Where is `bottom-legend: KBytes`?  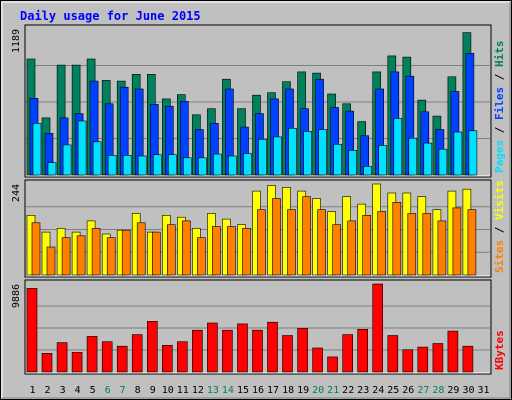 bottom-legend: KBytes is located at coordinates (499, 350).